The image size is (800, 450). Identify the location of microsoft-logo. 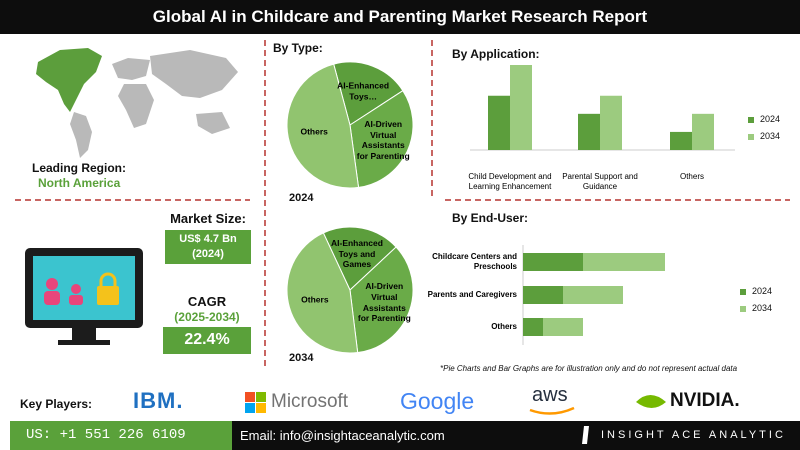
(255, 402).